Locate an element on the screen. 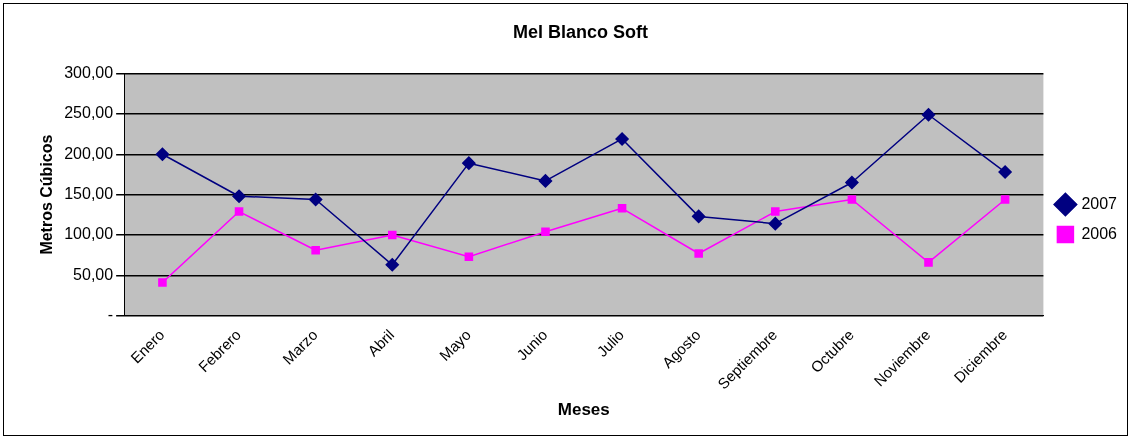 The height and width of the screenshot is (442, 1135). y-tick-label: 100,00 is located at coordinates (89, 234).